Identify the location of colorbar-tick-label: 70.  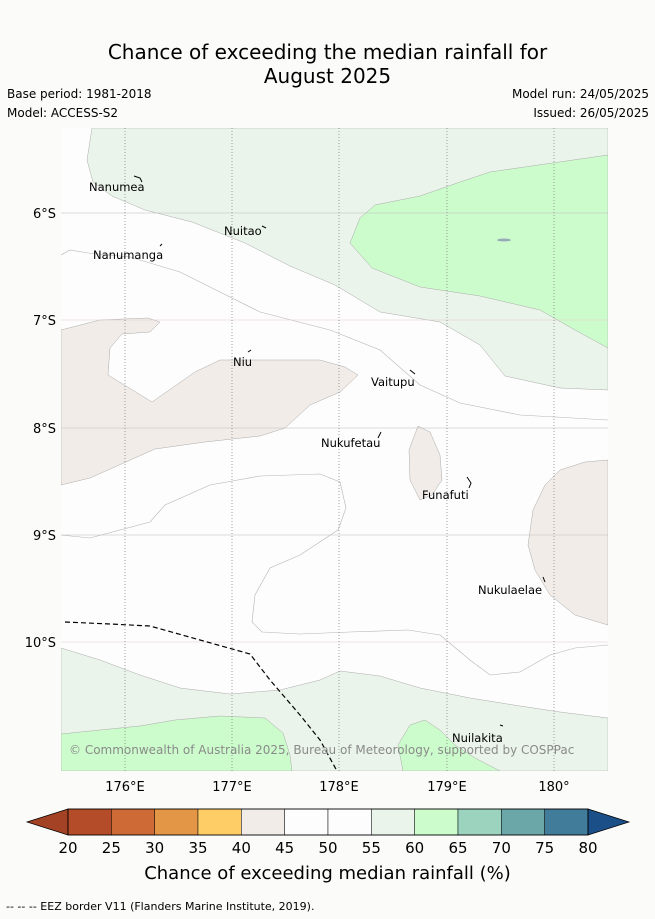
(501, 848).